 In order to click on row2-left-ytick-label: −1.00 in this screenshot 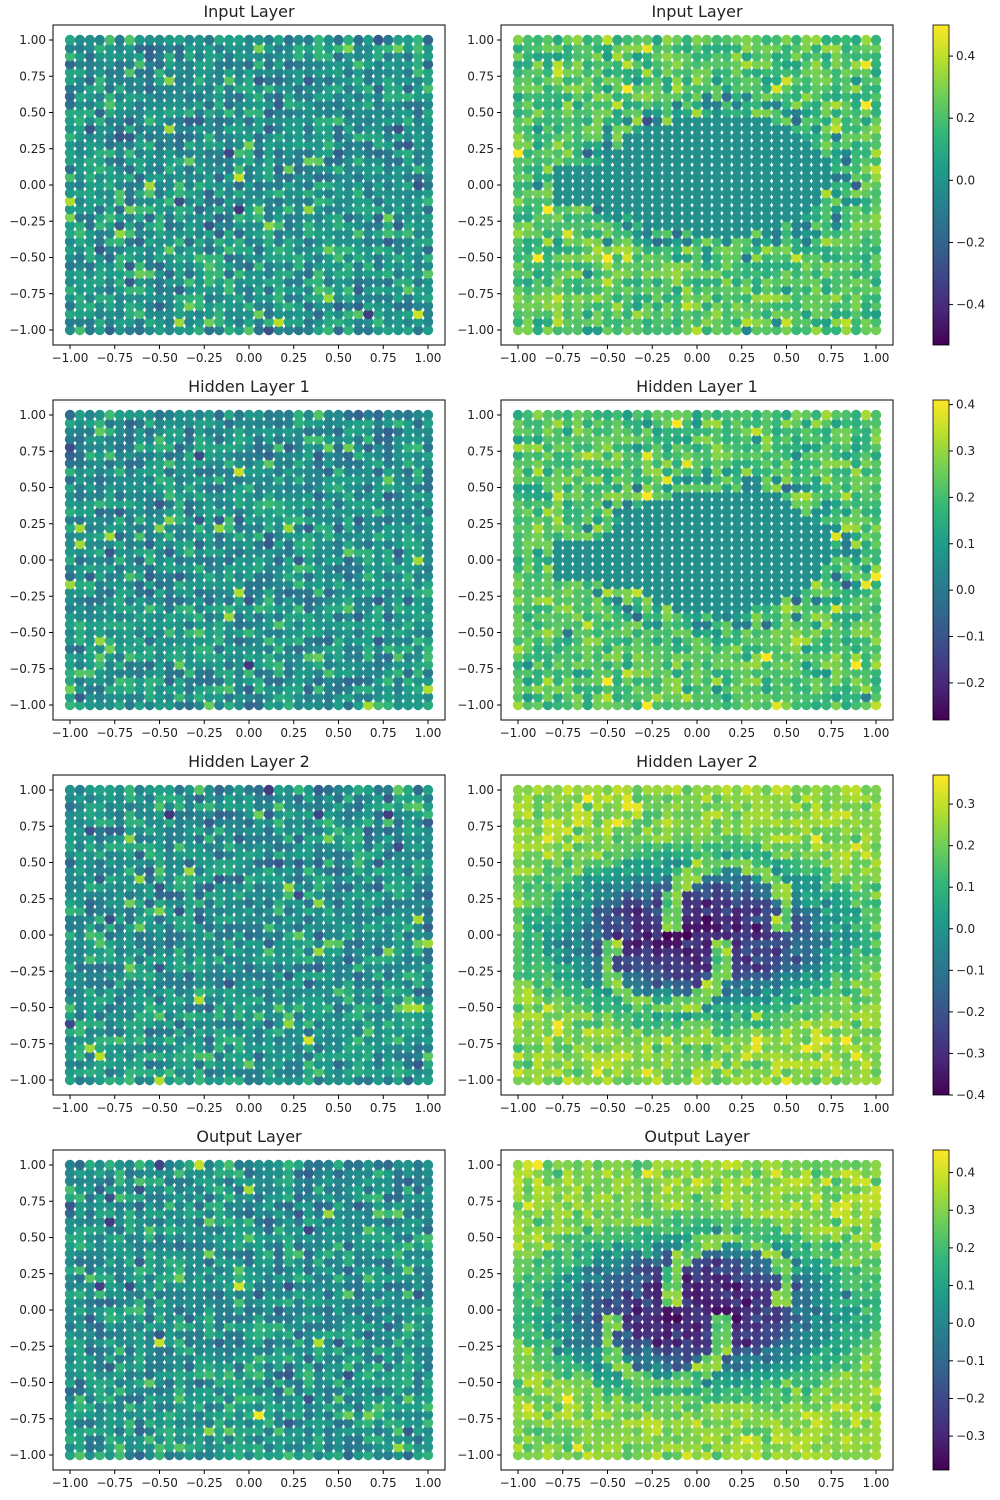, I will do `click(27, 705)`.